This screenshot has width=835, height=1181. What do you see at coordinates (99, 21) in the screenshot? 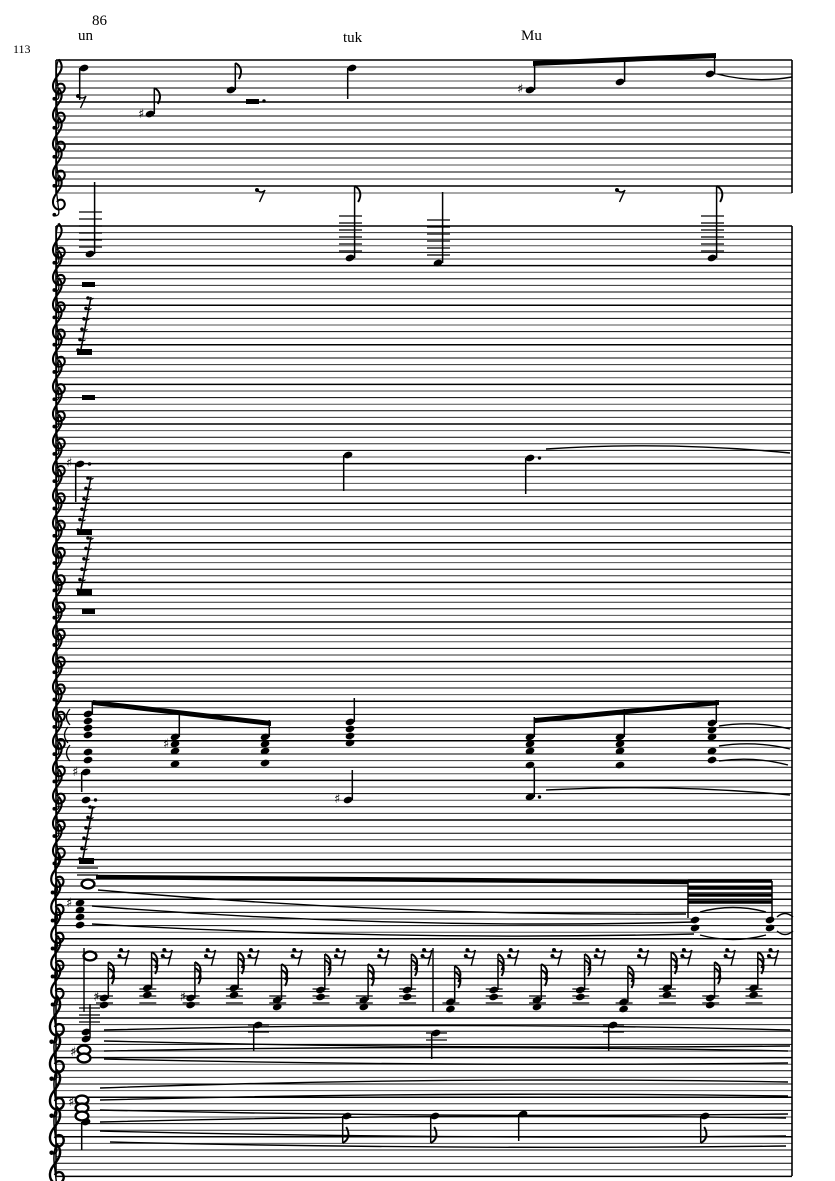
I see `page-number: 86` at bounding box center [99, 21].